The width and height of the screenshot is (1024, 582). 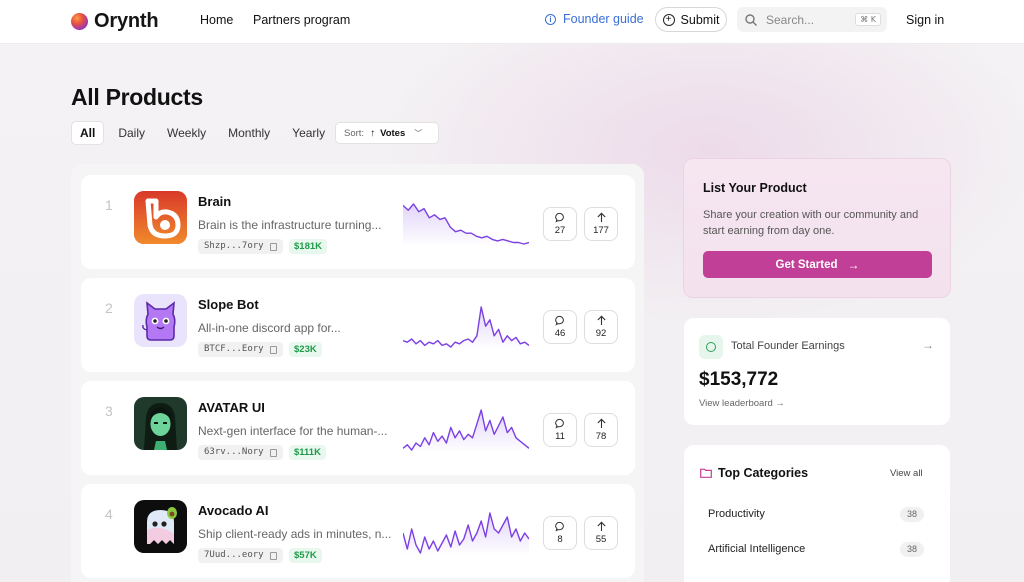 I want to click on comments-button: 27, so click(x=560, y=224).